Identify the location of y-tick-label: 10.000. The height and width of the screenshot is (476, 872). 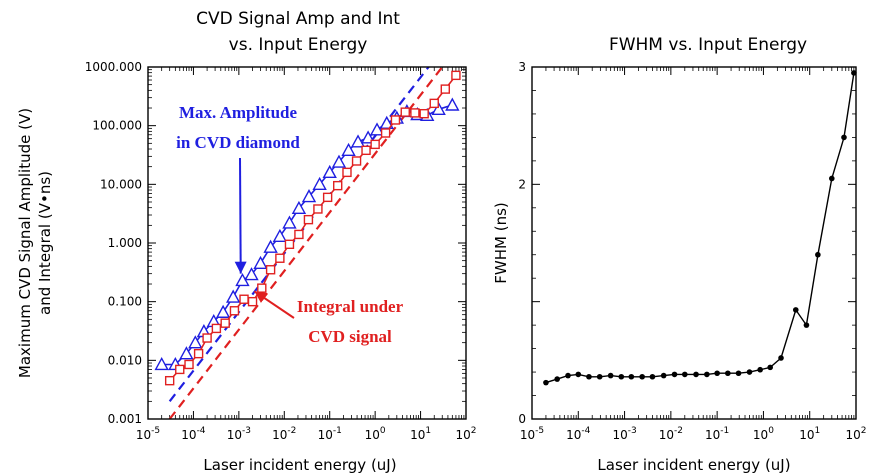
(121, 184).